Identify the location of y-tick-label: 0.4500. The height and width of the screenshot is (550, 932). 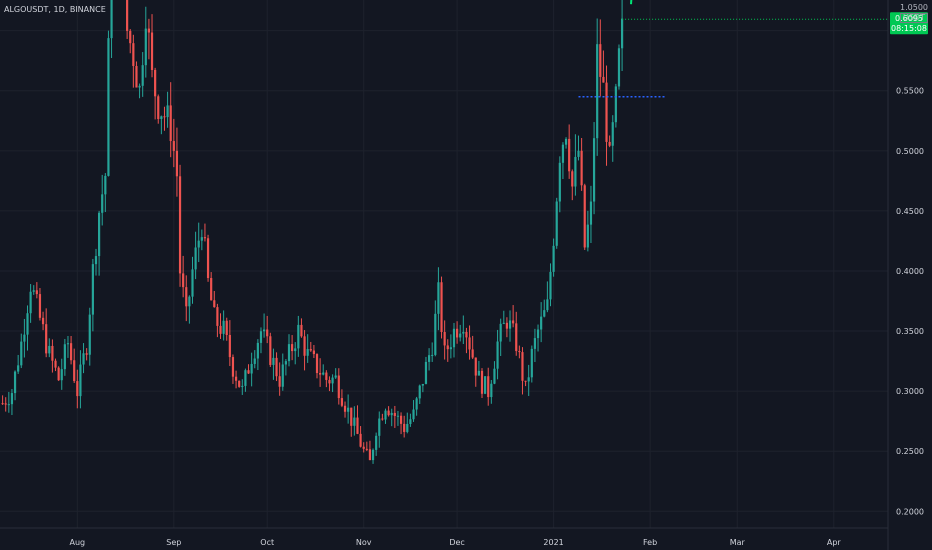
(910, 211).